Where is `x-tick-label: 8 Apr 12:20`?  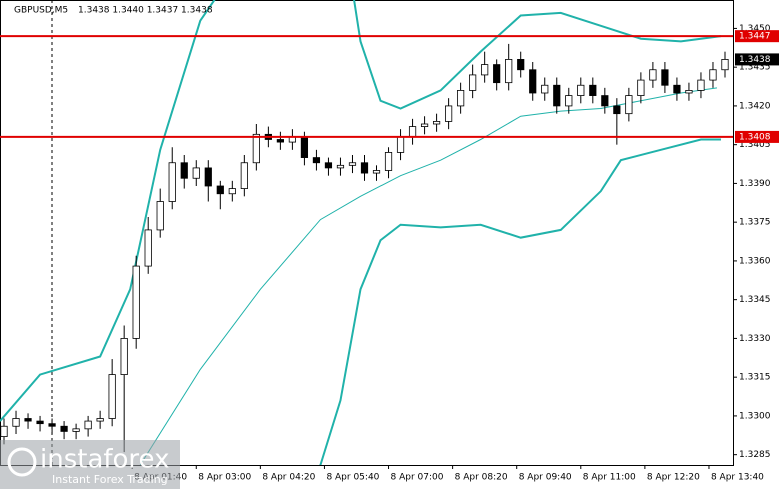 x-tick-label: 8 Apr 12:20 is located at coordinates (673, 478).